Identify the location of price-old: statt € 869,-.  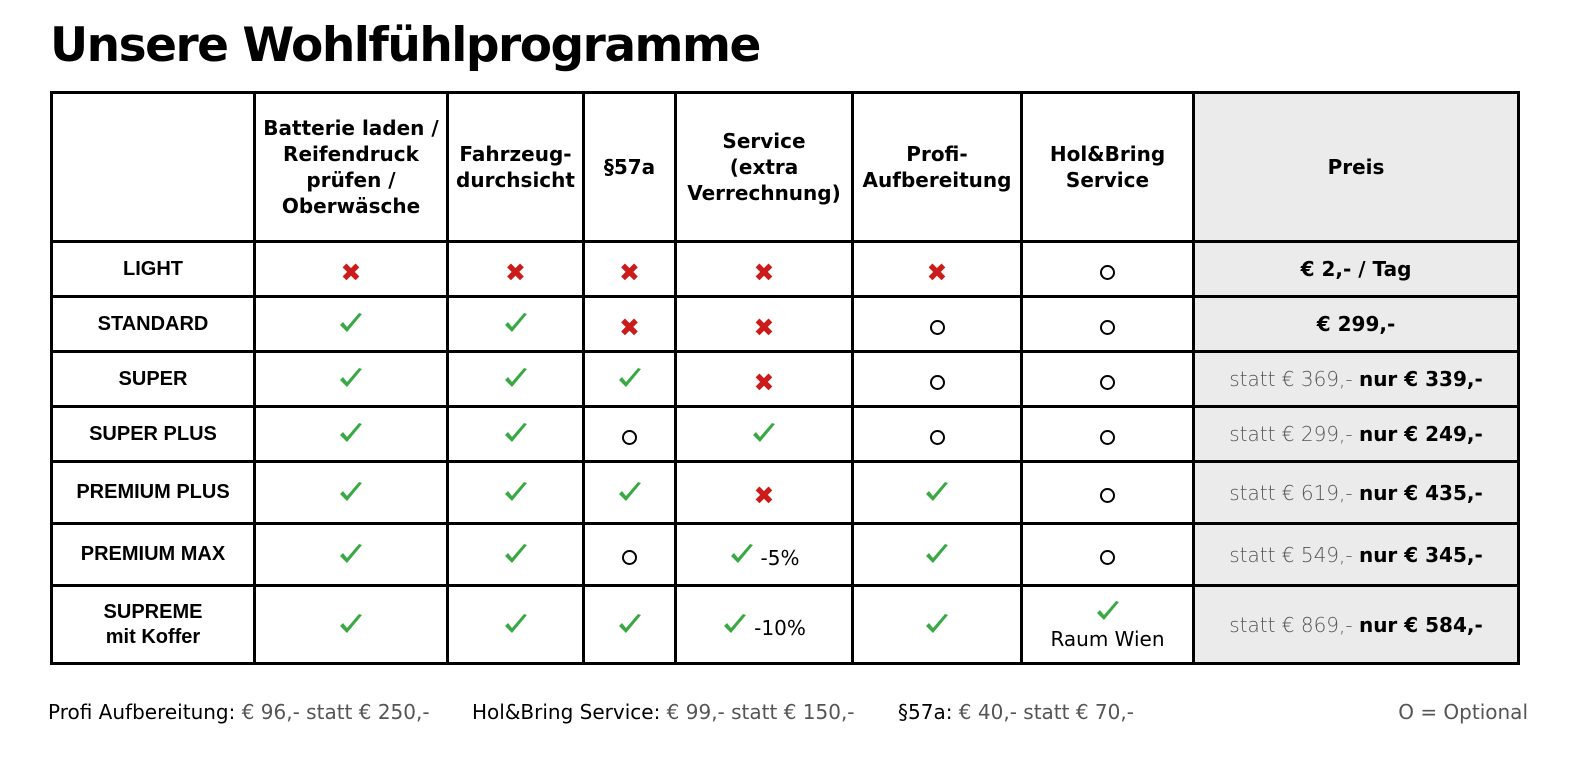
(1294, 624).